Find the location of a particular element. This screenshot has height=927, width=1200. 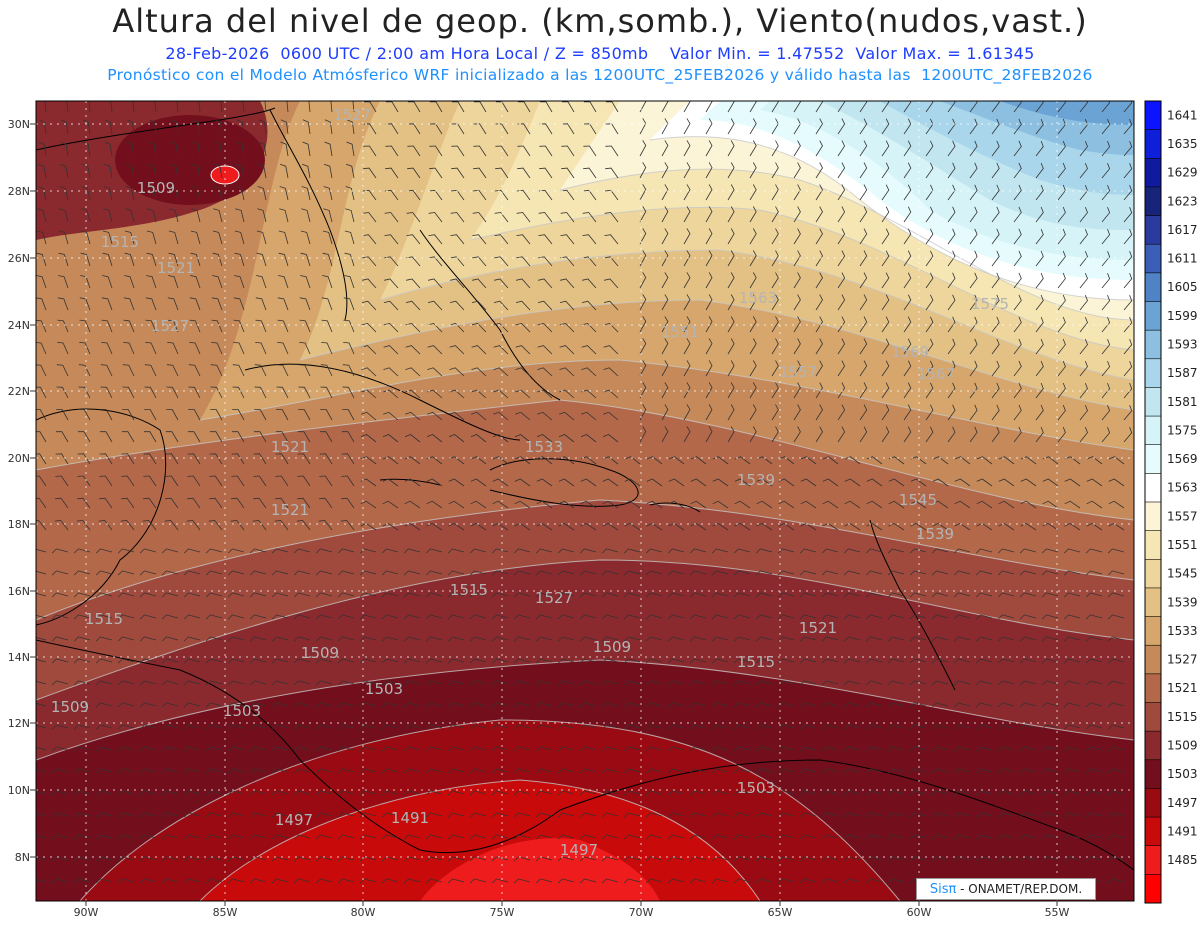

contour-label: 1551 is located at coordinates (680, 332).